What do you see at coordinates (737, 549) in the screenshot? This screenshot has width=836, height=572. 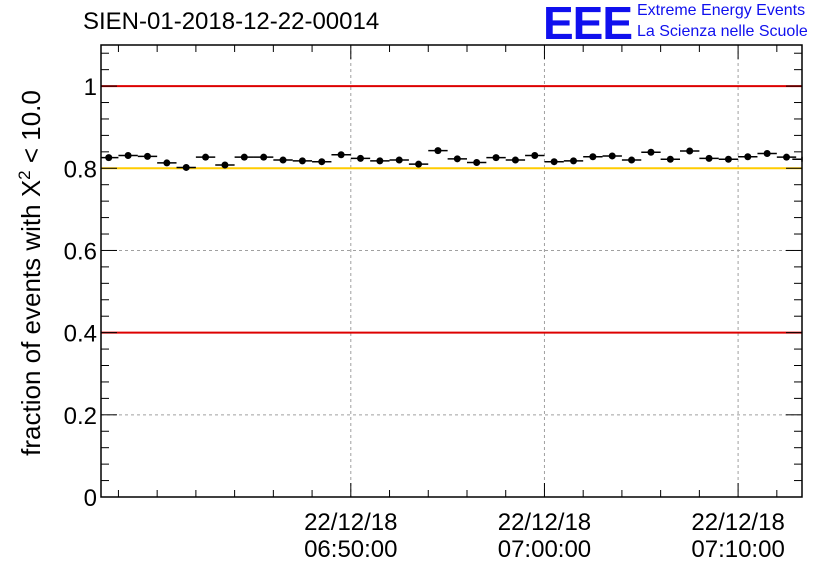 I see `x-tick-label-time: 07:10:00` at bounding box center [737, 549].